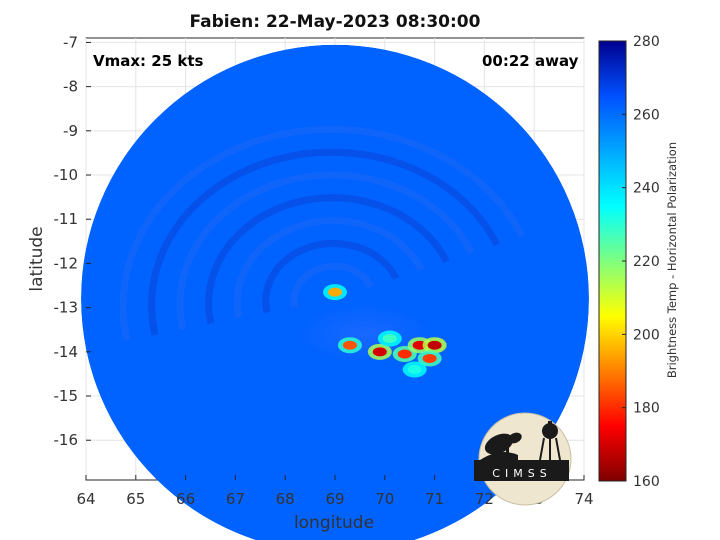  Describe the element at coordinates (66, 263) in the screenshot. I see `y-tick-label: -12` at that location.